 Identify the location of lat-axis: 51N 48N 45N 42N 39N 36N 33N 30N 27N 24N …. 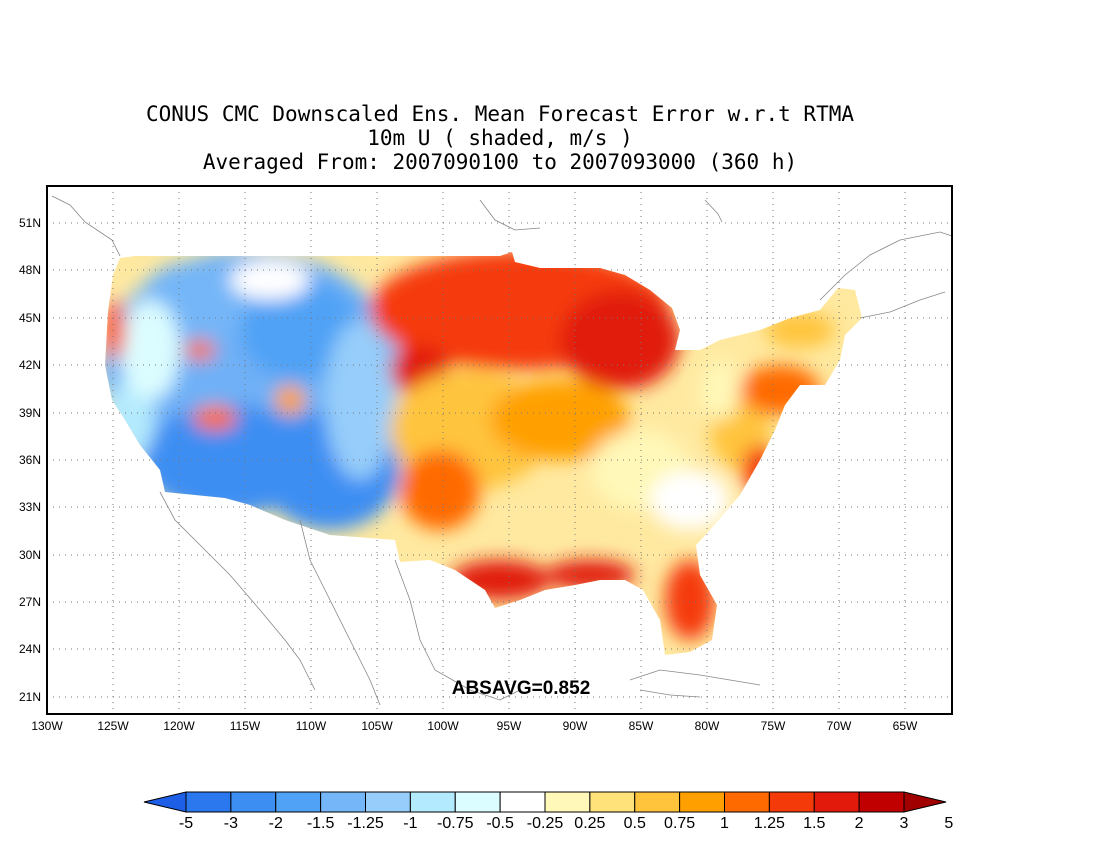
(30, 460).